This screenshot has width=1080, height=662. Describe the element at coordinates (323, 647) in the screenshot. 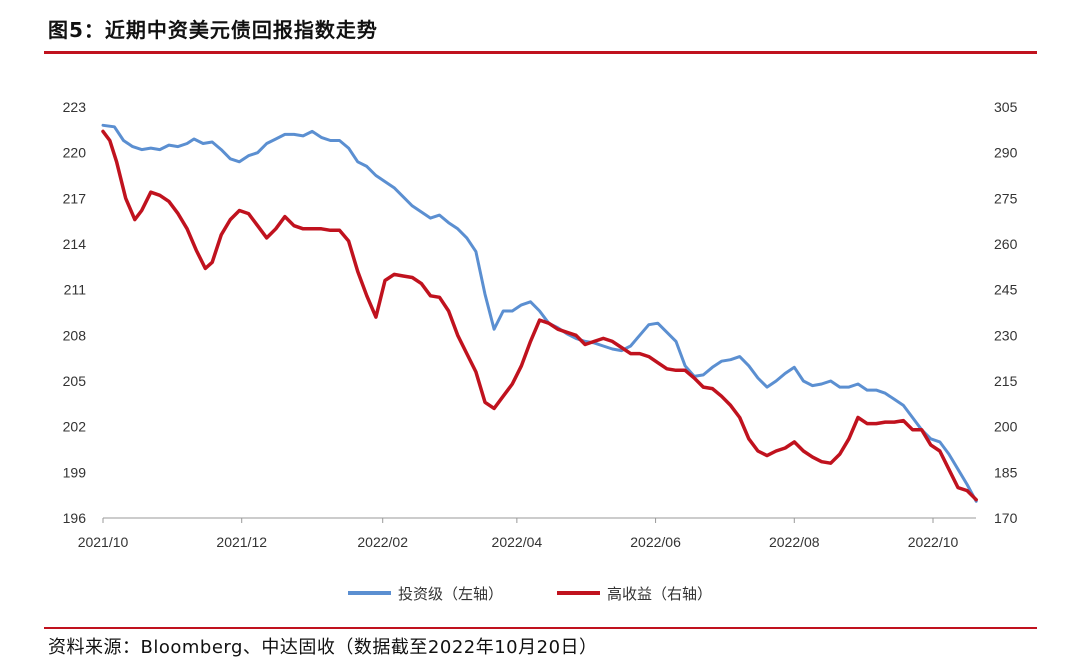

I see `source-note: 资料来源：Bloomberg、中达固收（数据截至2022年10月20日）` at that location.